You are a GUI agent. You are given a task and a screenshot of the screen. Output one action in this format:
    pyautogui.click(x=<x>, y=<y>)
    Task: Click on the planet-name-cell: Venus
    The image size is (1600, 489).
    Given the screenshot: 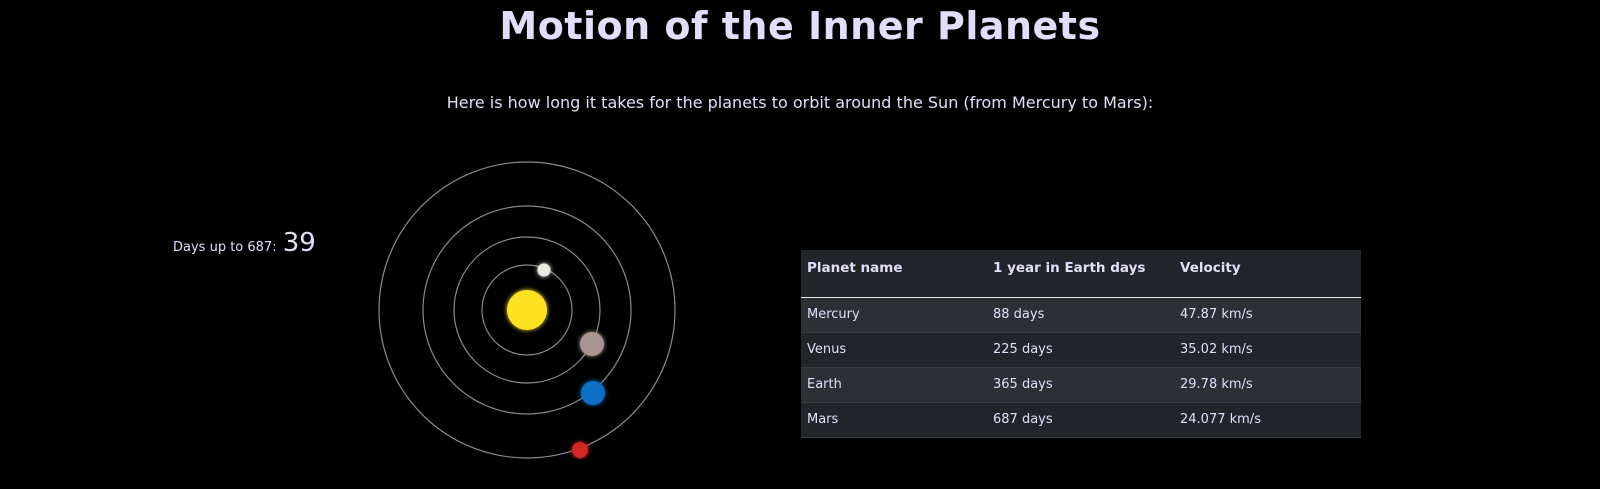 What is the action you would take?
    pyautogui.click(x=894, y=350)
    